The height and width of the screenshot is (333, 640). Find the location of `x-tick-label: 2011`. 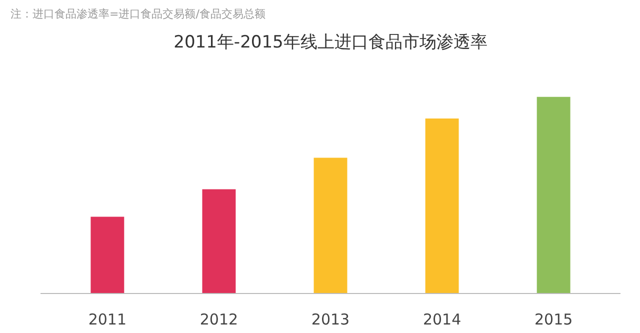

x-tick-label: 2011 is located at coordinates (107, 319).